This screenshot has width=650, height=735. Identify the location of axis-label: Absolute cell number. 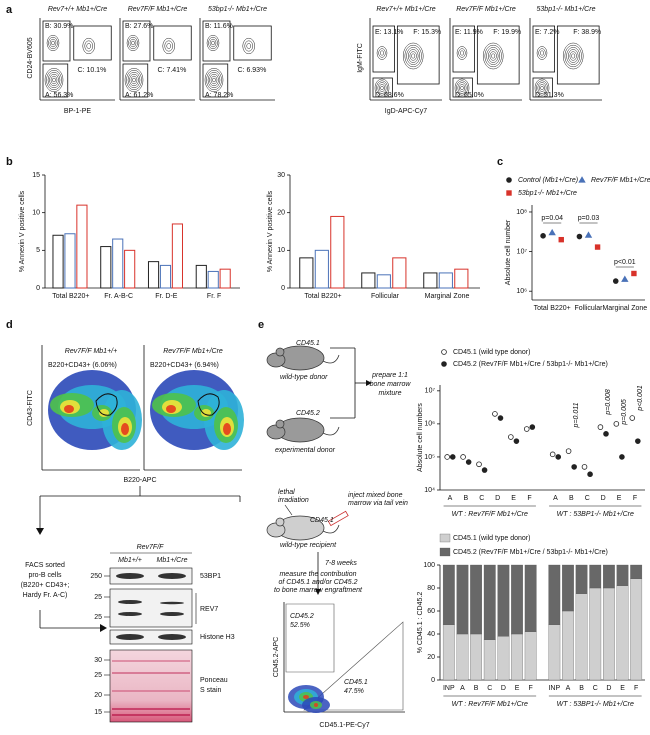
(508, 252).